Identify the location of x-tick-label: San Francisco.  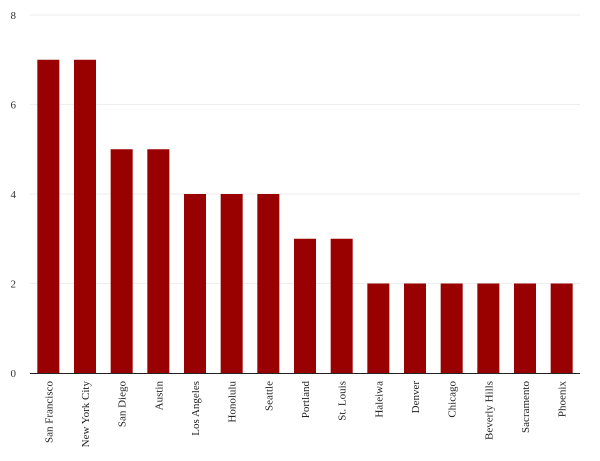
(49, 412).